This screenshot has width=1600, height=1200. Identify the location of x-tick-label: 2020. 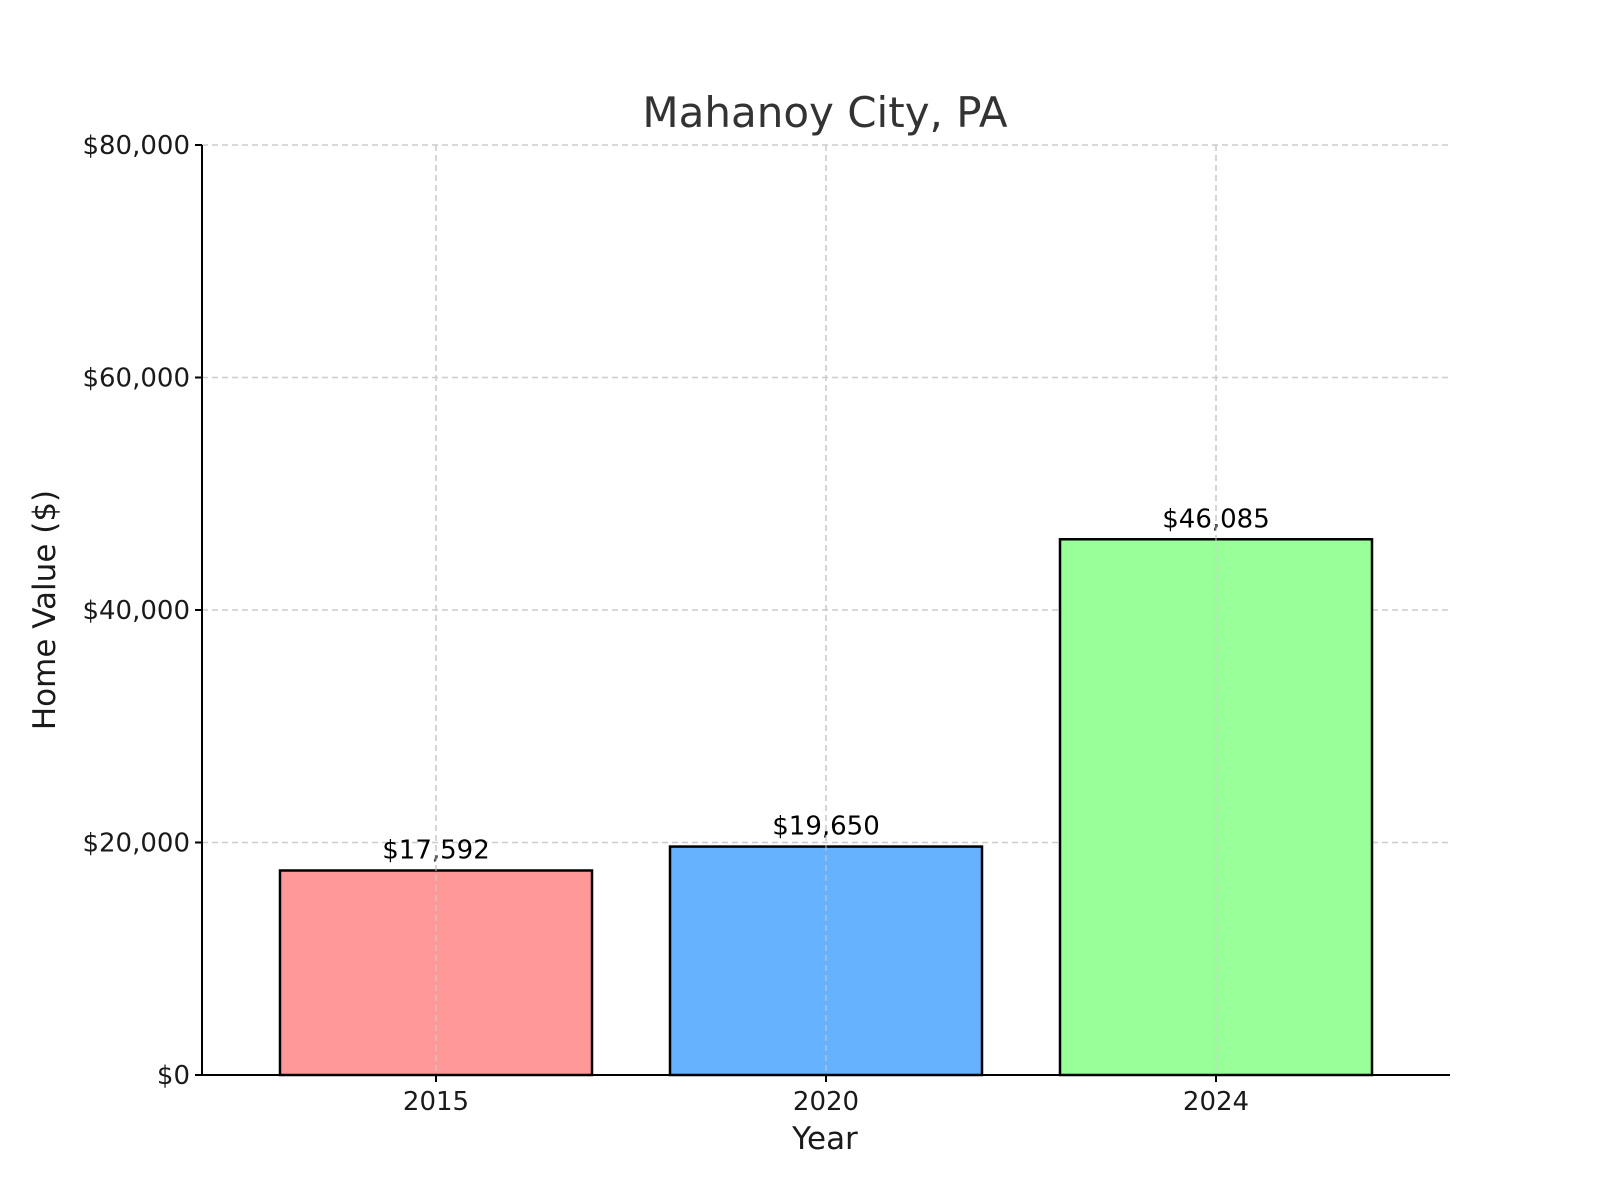
(826, 1102).